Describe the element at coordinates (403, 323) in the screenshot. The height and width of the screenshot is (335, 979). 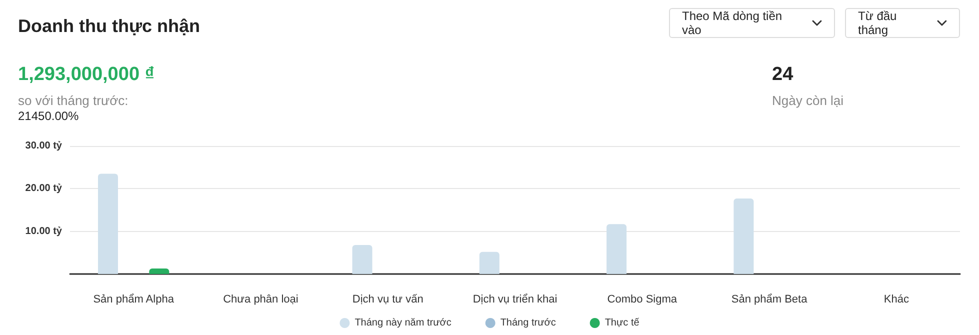
I see `legend-label: Tháng này năm trước` at that location.